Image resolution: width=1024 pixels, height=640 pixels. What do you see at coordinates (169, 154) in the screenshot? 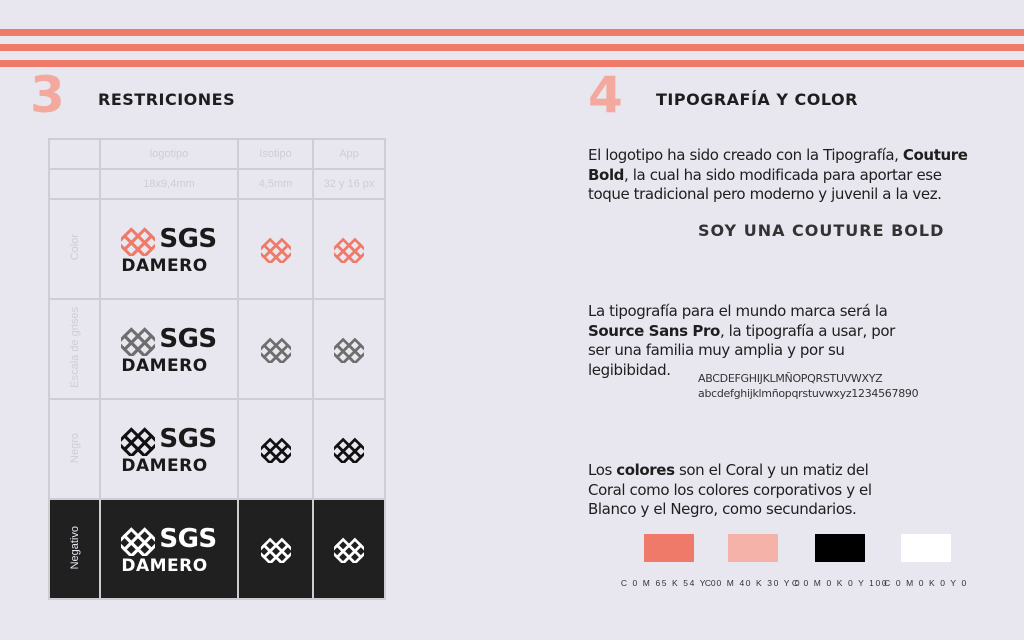
I see `header-logotipo: logotipo` at bounding box center [169, 154].